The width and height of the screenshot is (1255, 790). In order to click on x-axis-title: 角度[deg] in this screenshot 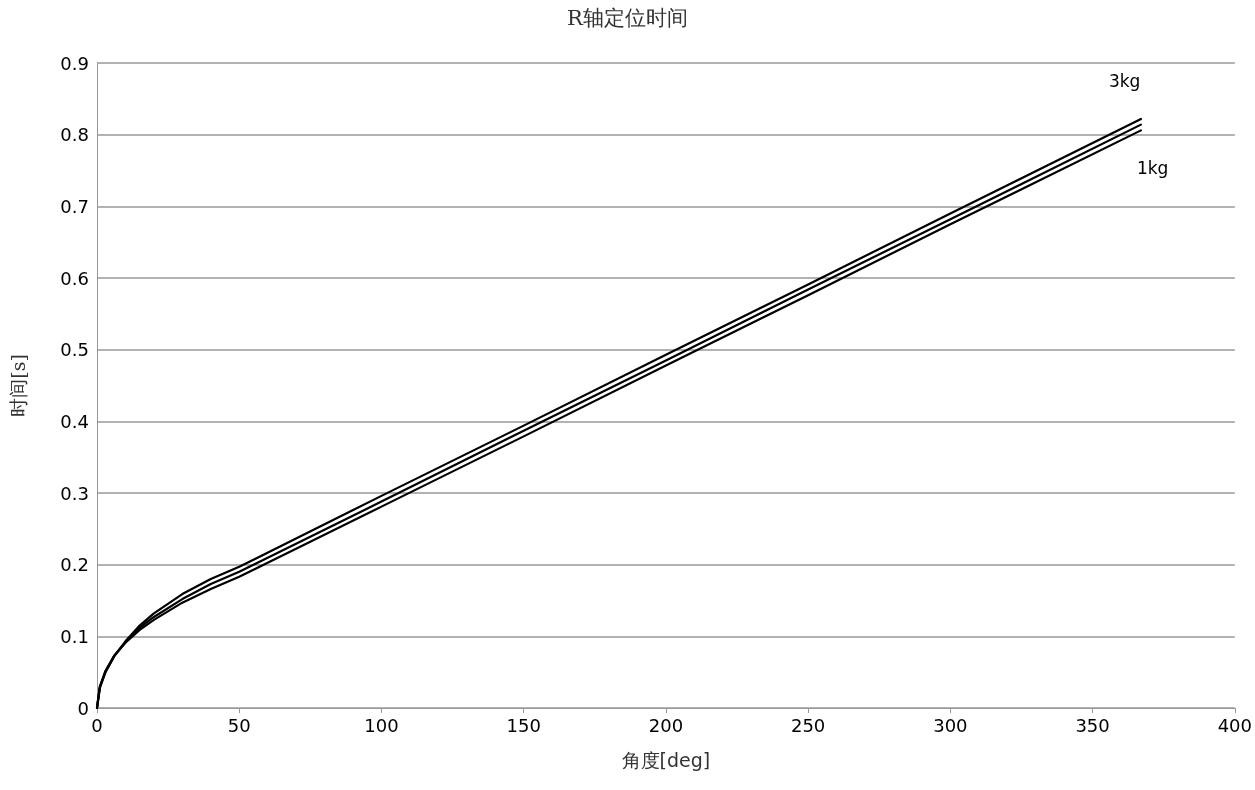, I will do `click(666, 759)`.